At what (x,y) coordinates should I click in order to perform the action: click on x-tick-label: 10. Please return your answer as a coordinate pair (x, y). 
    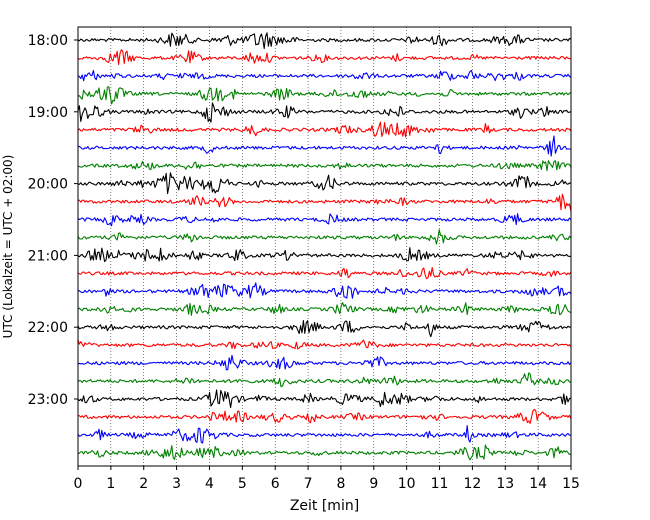
    Looking at the image, I should click on (407, 484).